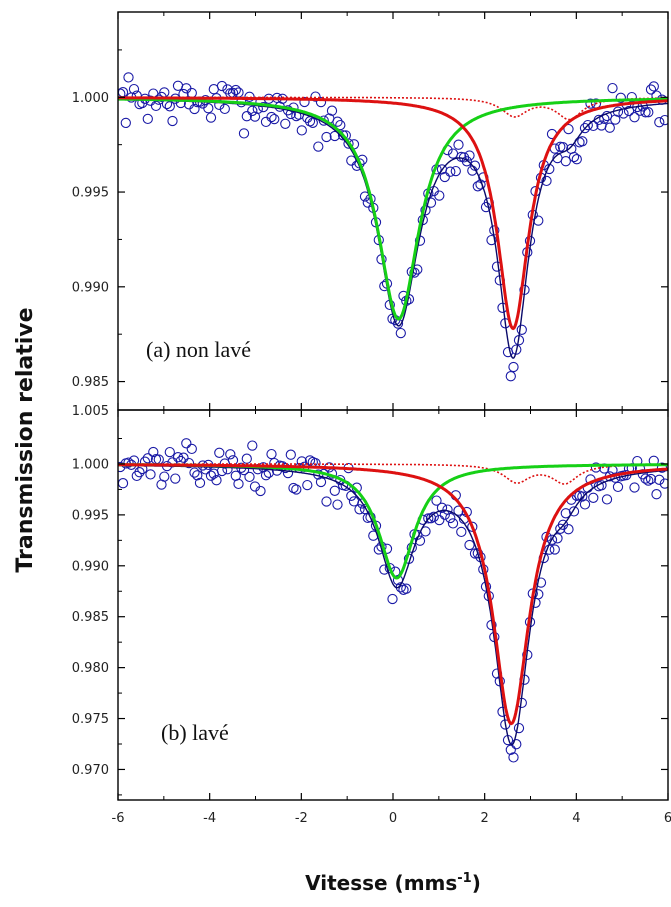 This screenshot has height=907, width=671. What do you see at coordinates (195, 732) in the screenshot?
I see `panel-label: (b) lavé` at bounding box center [195, 732].